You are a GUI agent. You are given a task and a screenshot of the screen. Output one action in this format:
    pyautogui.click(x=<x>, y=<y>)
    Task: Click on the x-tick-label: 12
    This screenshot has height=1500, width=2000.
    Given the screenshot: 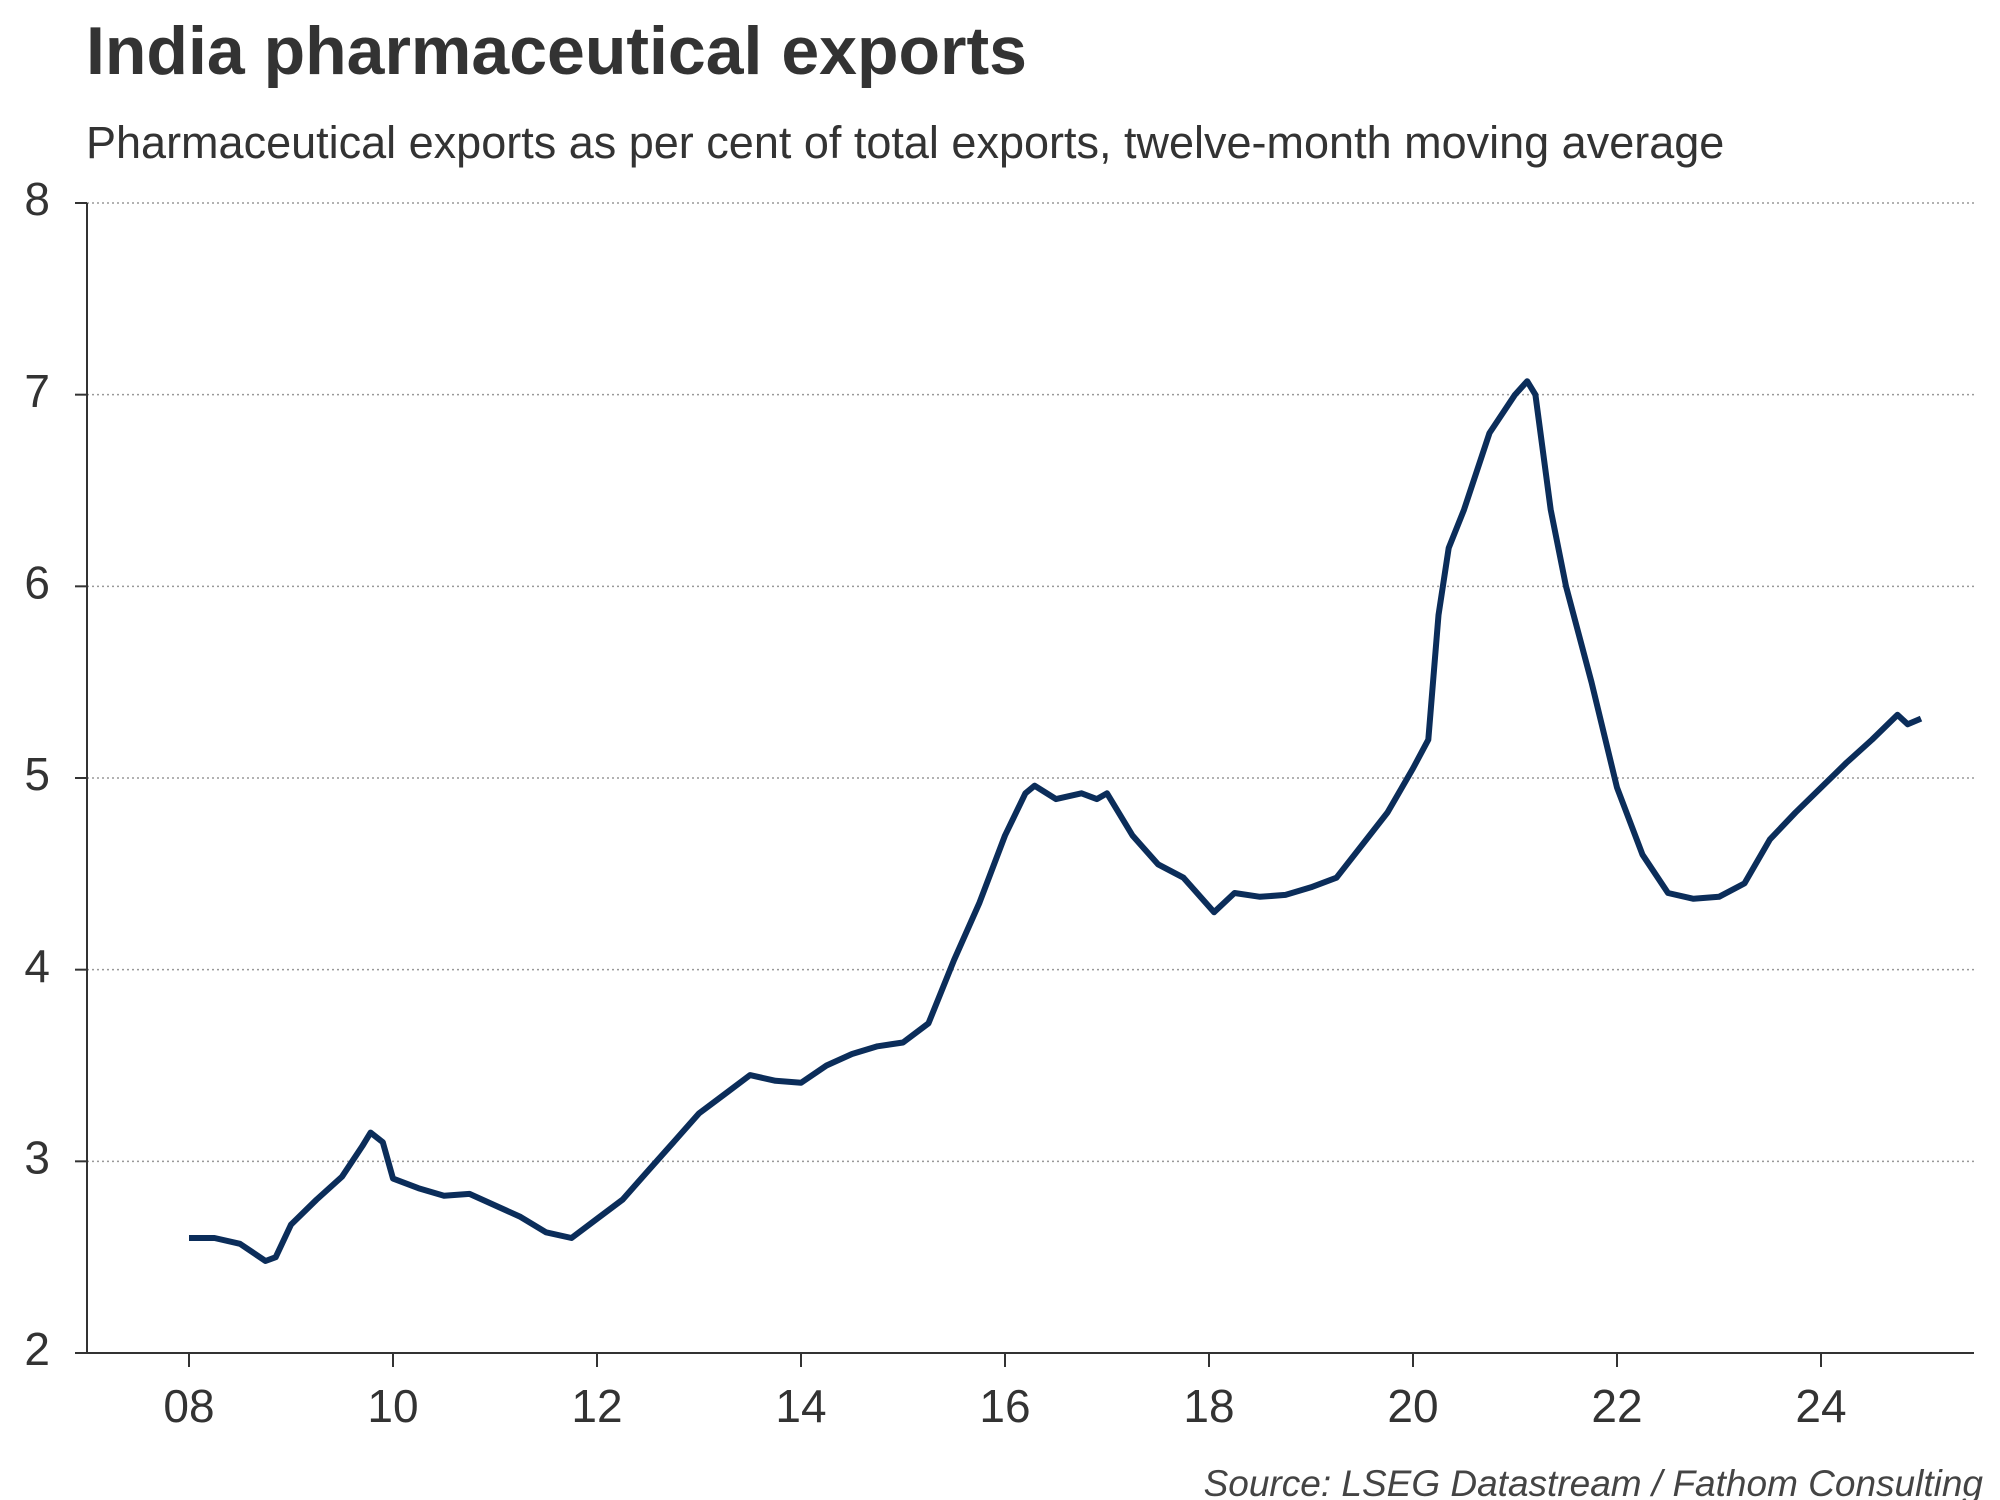 What is the action you would take?
    pyautogui.click(x=596, y=1406)
    